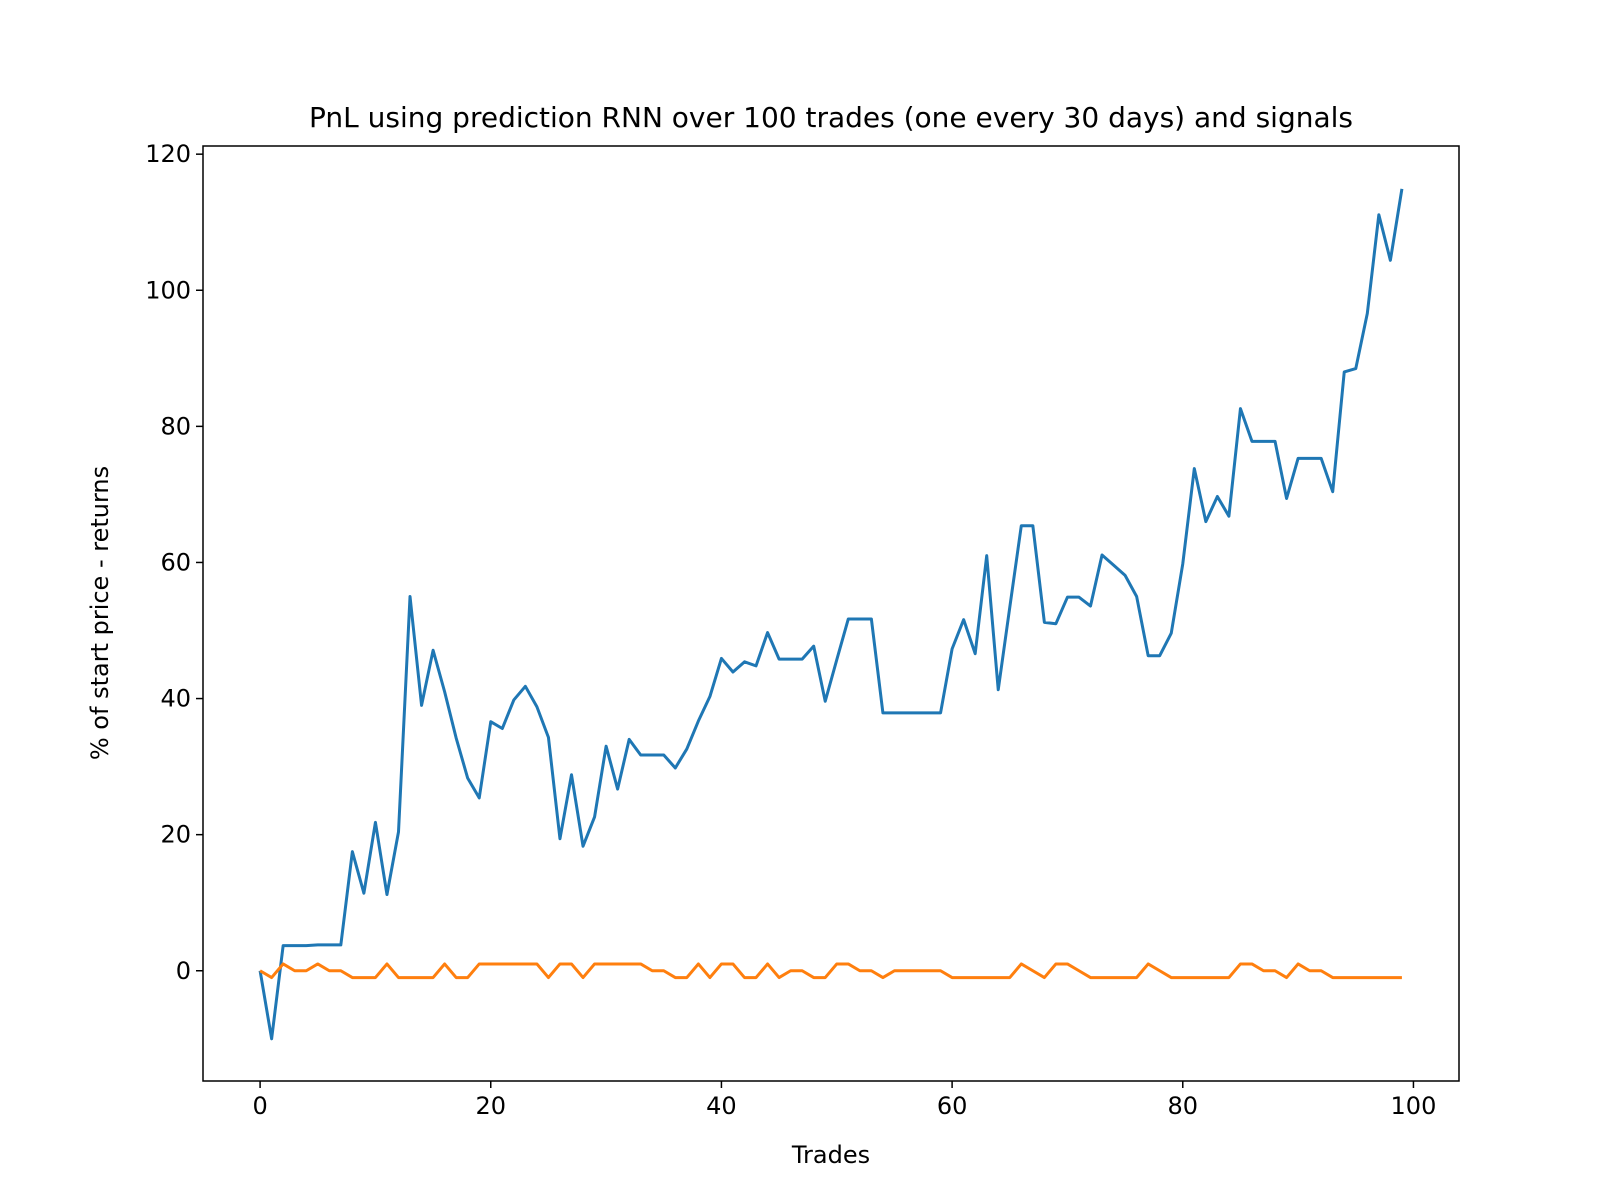 The image size is (1600, 1200). What do you see at coordinates (1182, 1106) in the screenshot?
I see `x-tick-label: 80` at bounding box center [1182, 1106].